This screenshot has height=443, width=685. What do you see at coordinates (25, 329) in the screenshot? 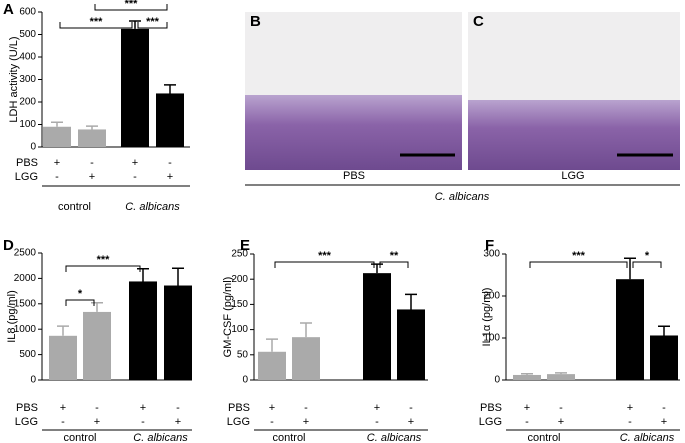
I see `y-tick-label: 1000` at bounding box center [25, 329].